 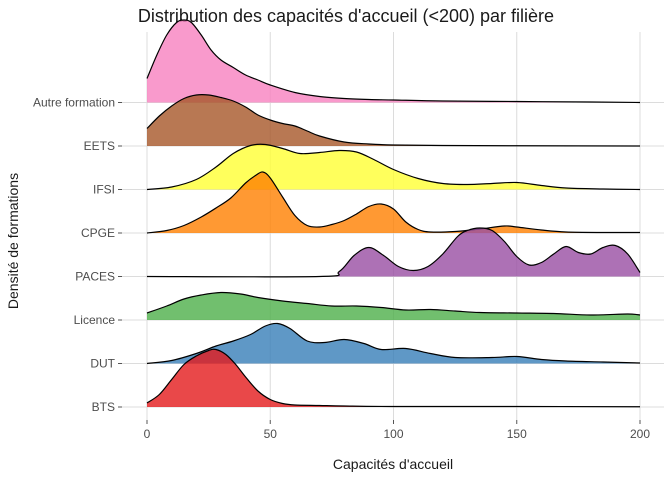 What do you see at coordinates (393, 434) in the screenshot?
I see `x-tick-label: 100` at bounding box center [393, 434].